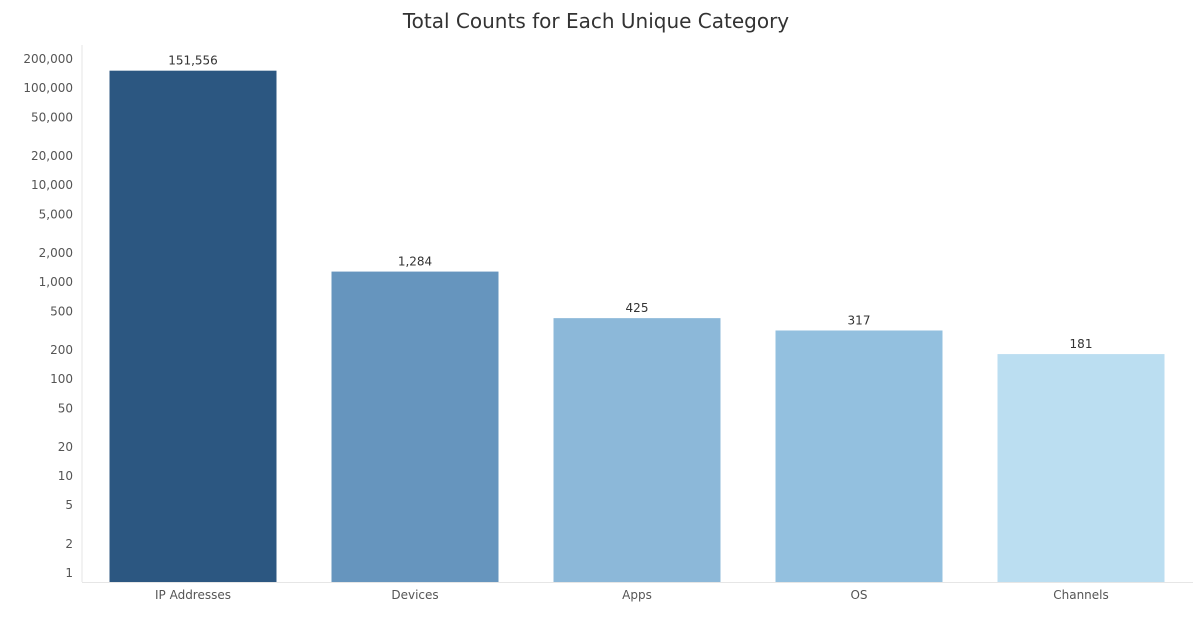 This screenshot has width=1193, height=625. Describe the element at coordinates (193, 595) in the screenshot. I see `x-tick-label: IP Addresses` at that location.